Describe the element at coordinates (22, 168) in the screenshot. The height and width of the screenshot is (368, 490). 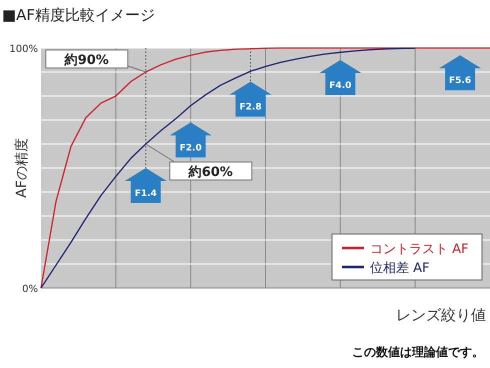
I see `y-axis-title: AFの精度` at that location.